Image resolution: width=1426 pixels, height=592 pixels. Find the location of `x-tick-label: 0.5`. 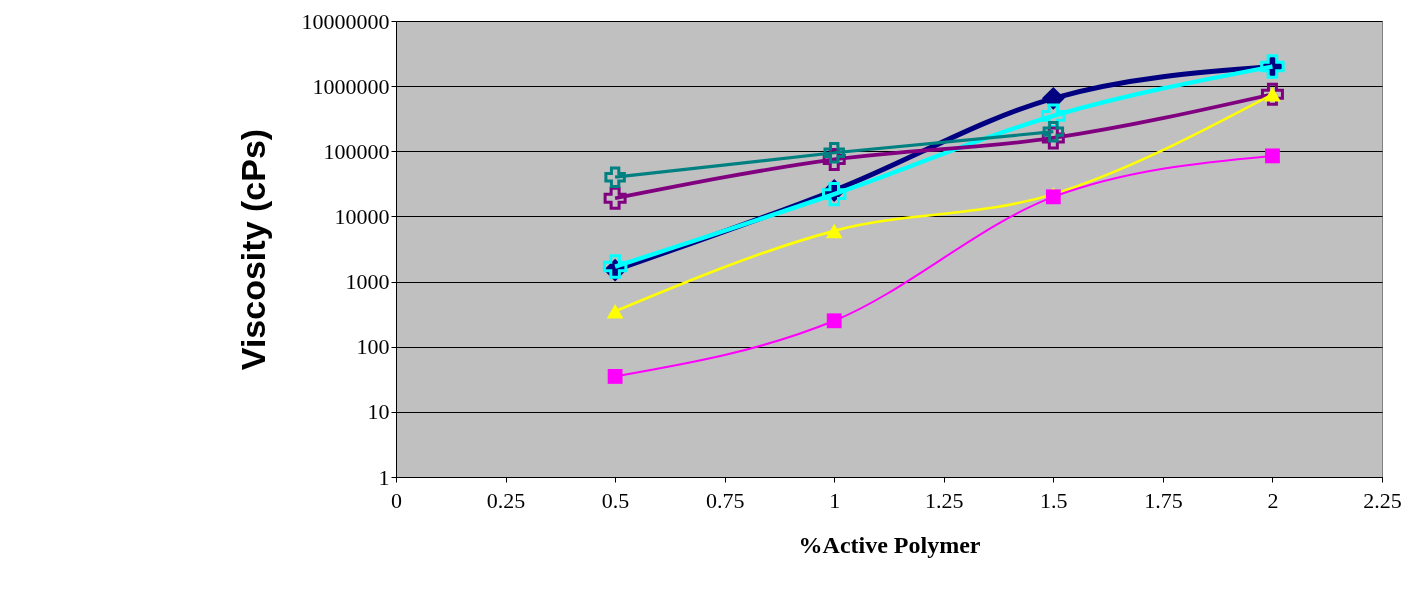

x-tick-label: 0.5 is located at coordinates (615, 500).